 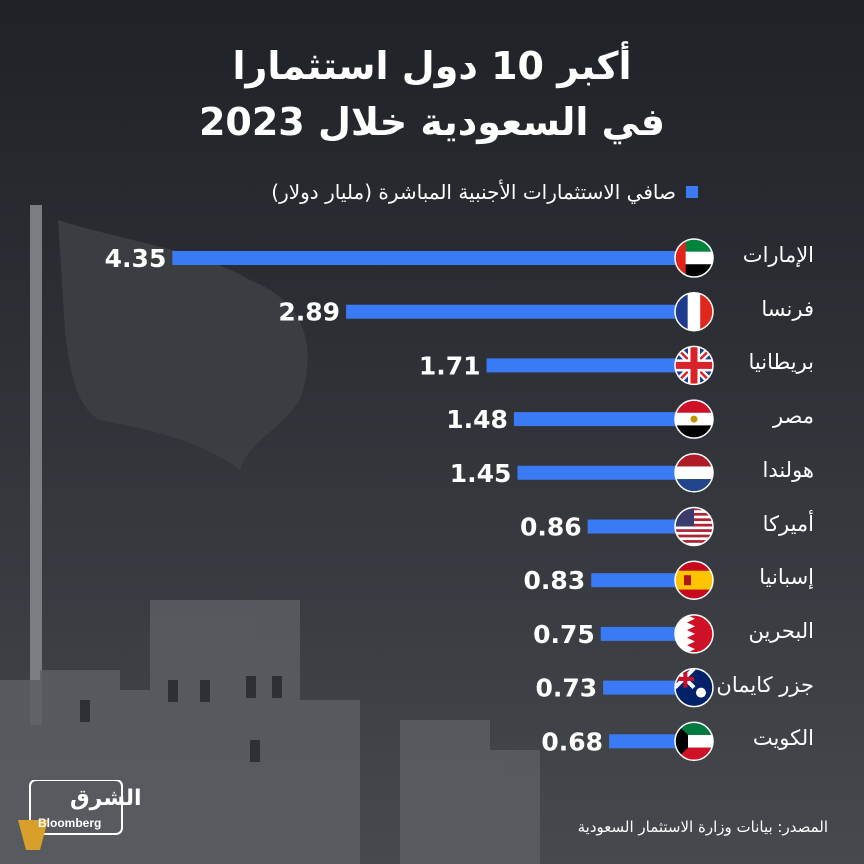 What do you see at coordinates (551, 527) in the screenshot?
I see `value-label-6: 0.86` at bounding box center [551, 527].